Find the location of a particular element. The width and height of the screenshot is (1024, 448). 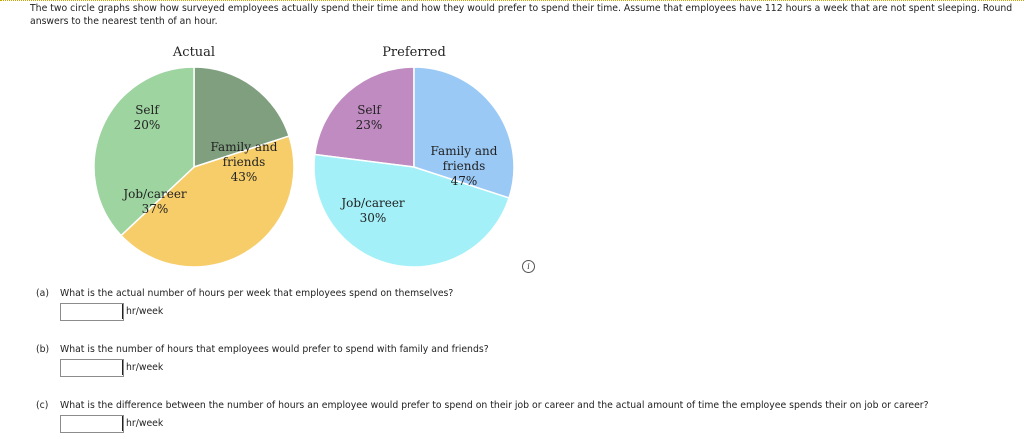

actual-slice-family-and-friends is located at coordinates (207, 201).